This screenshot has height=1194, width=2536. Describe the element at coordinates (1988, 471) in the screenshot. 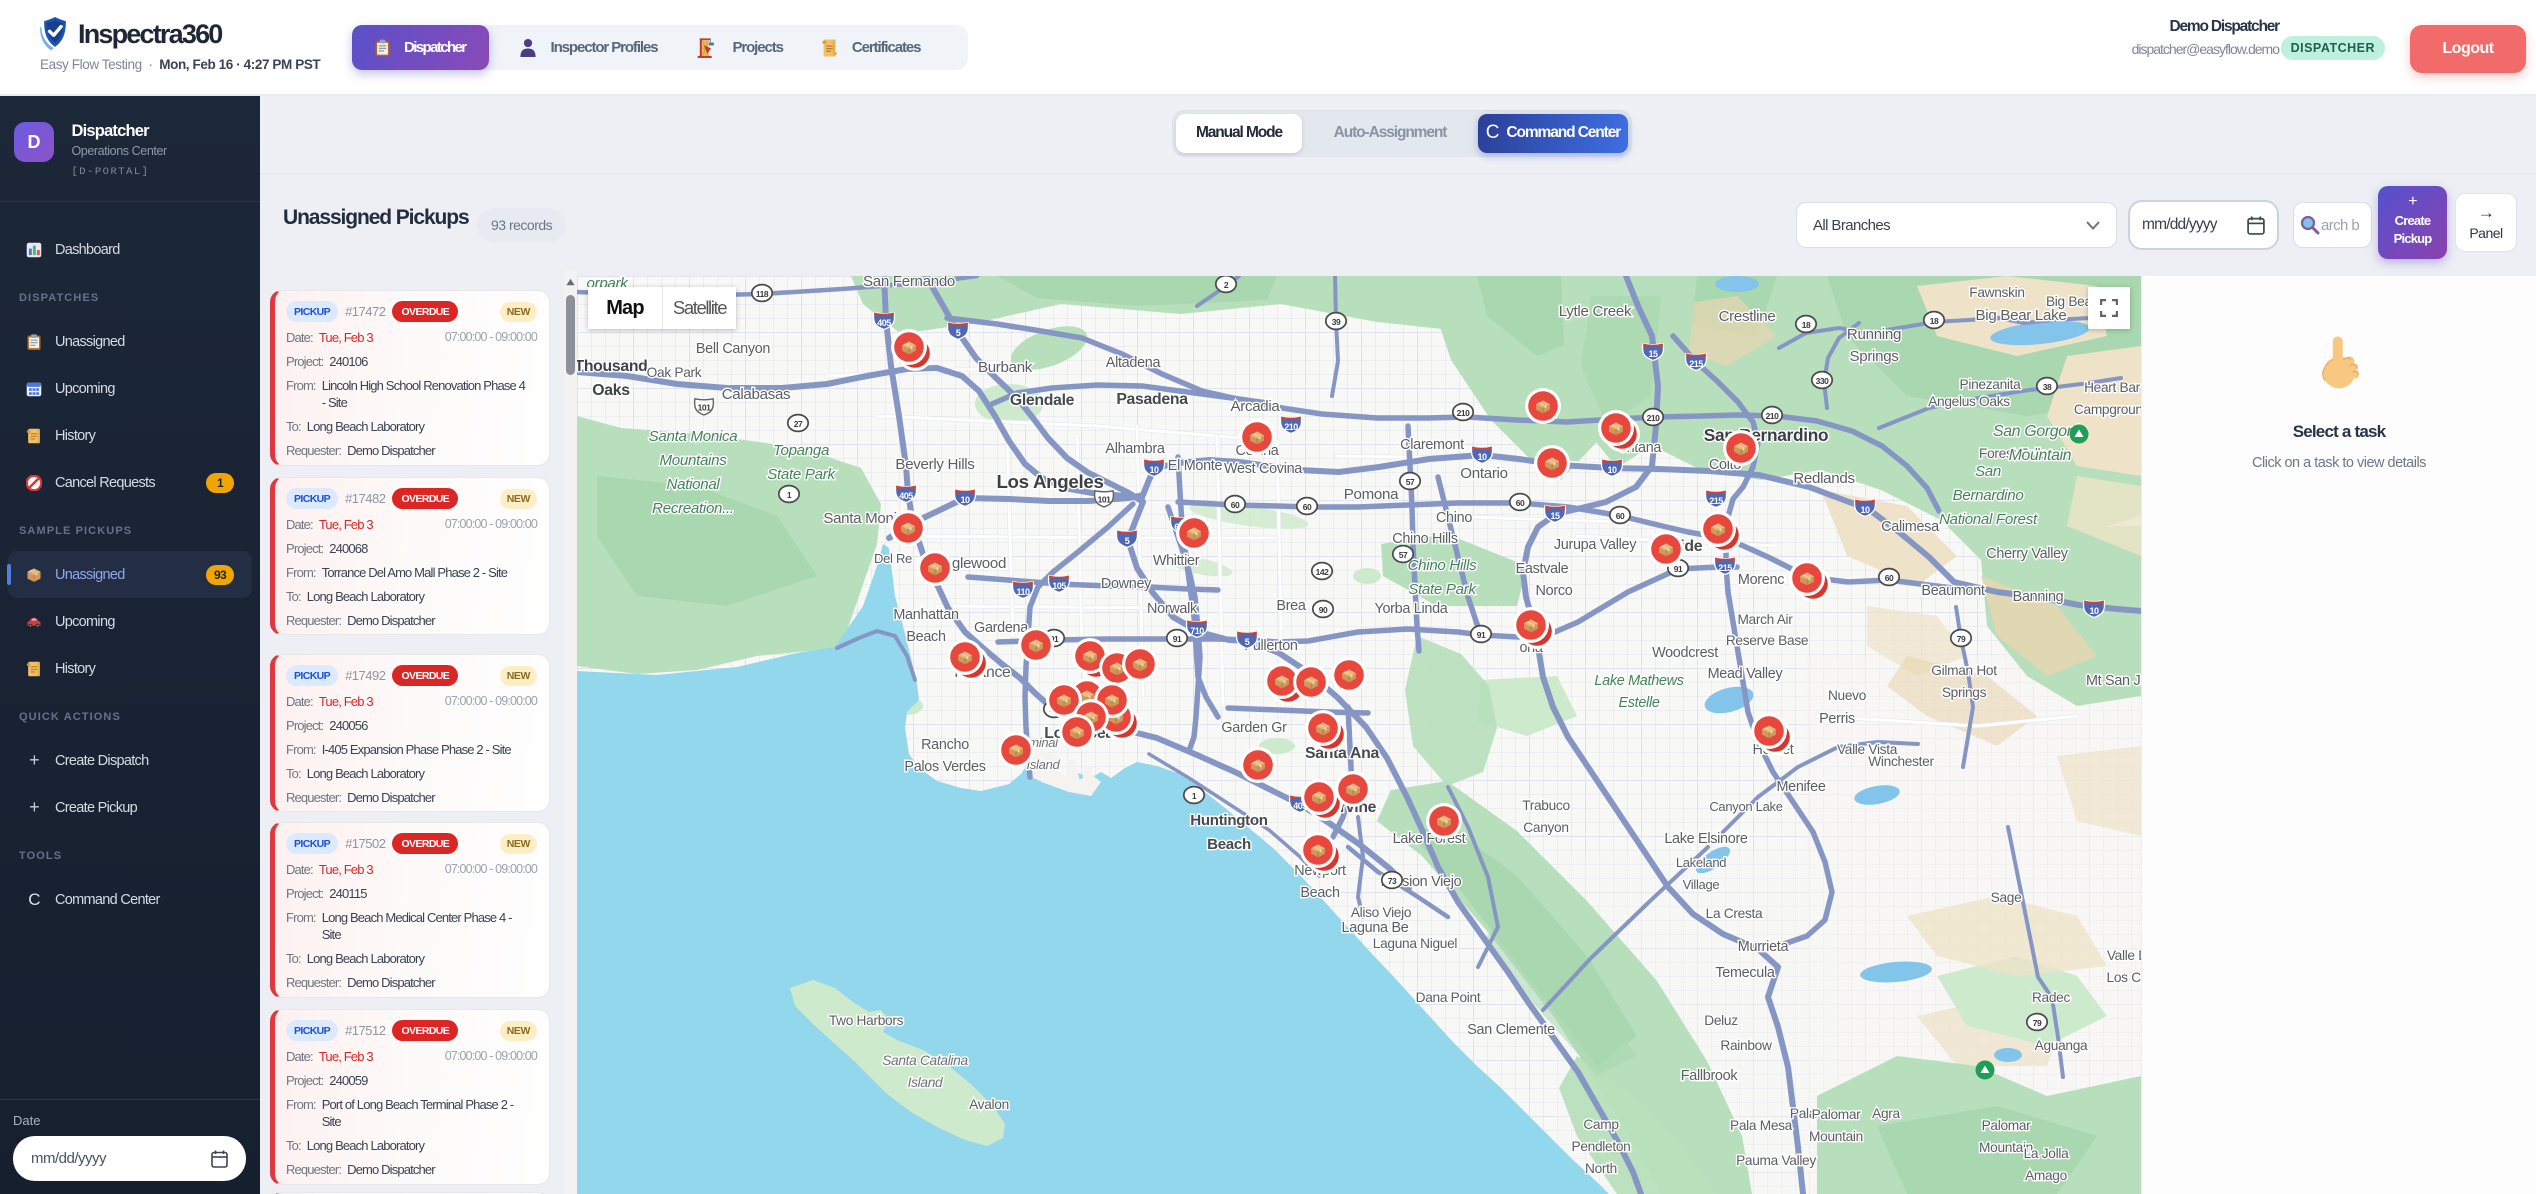

I see `svg-text: San` at that location.